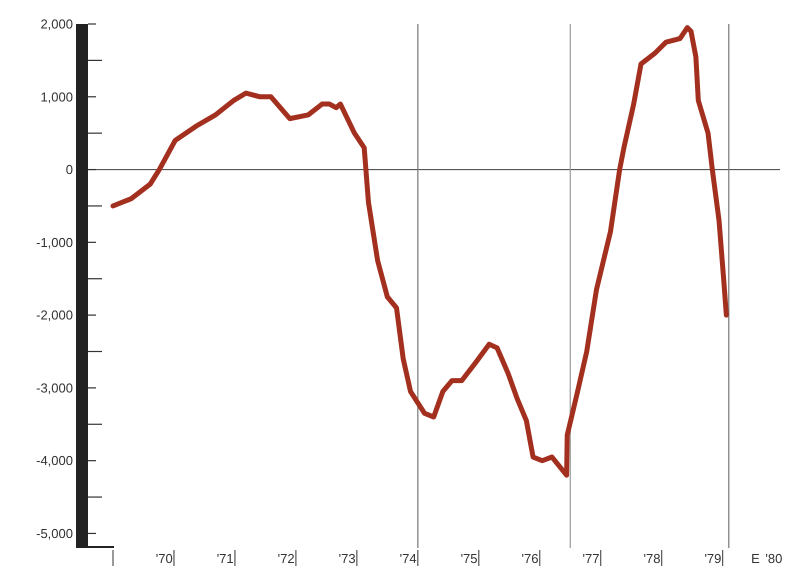 This screenshot has width=802, height=580. Describe the element at coordinates (530, 558) in the screenshot. I see `x-tick-label: '76` at that location.